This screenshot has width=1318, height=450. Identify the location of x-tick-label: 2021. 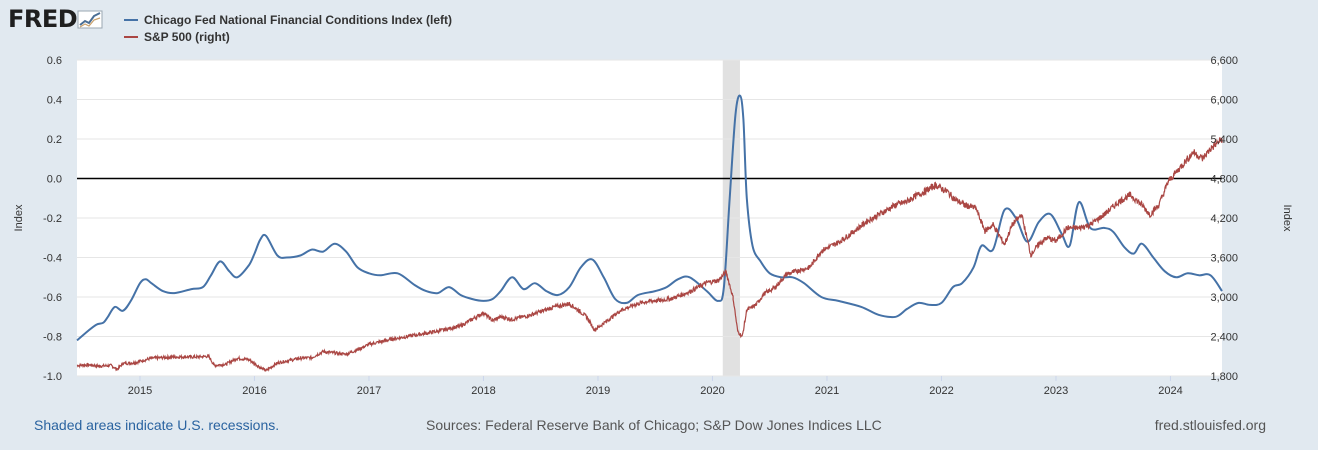
(827, 391).